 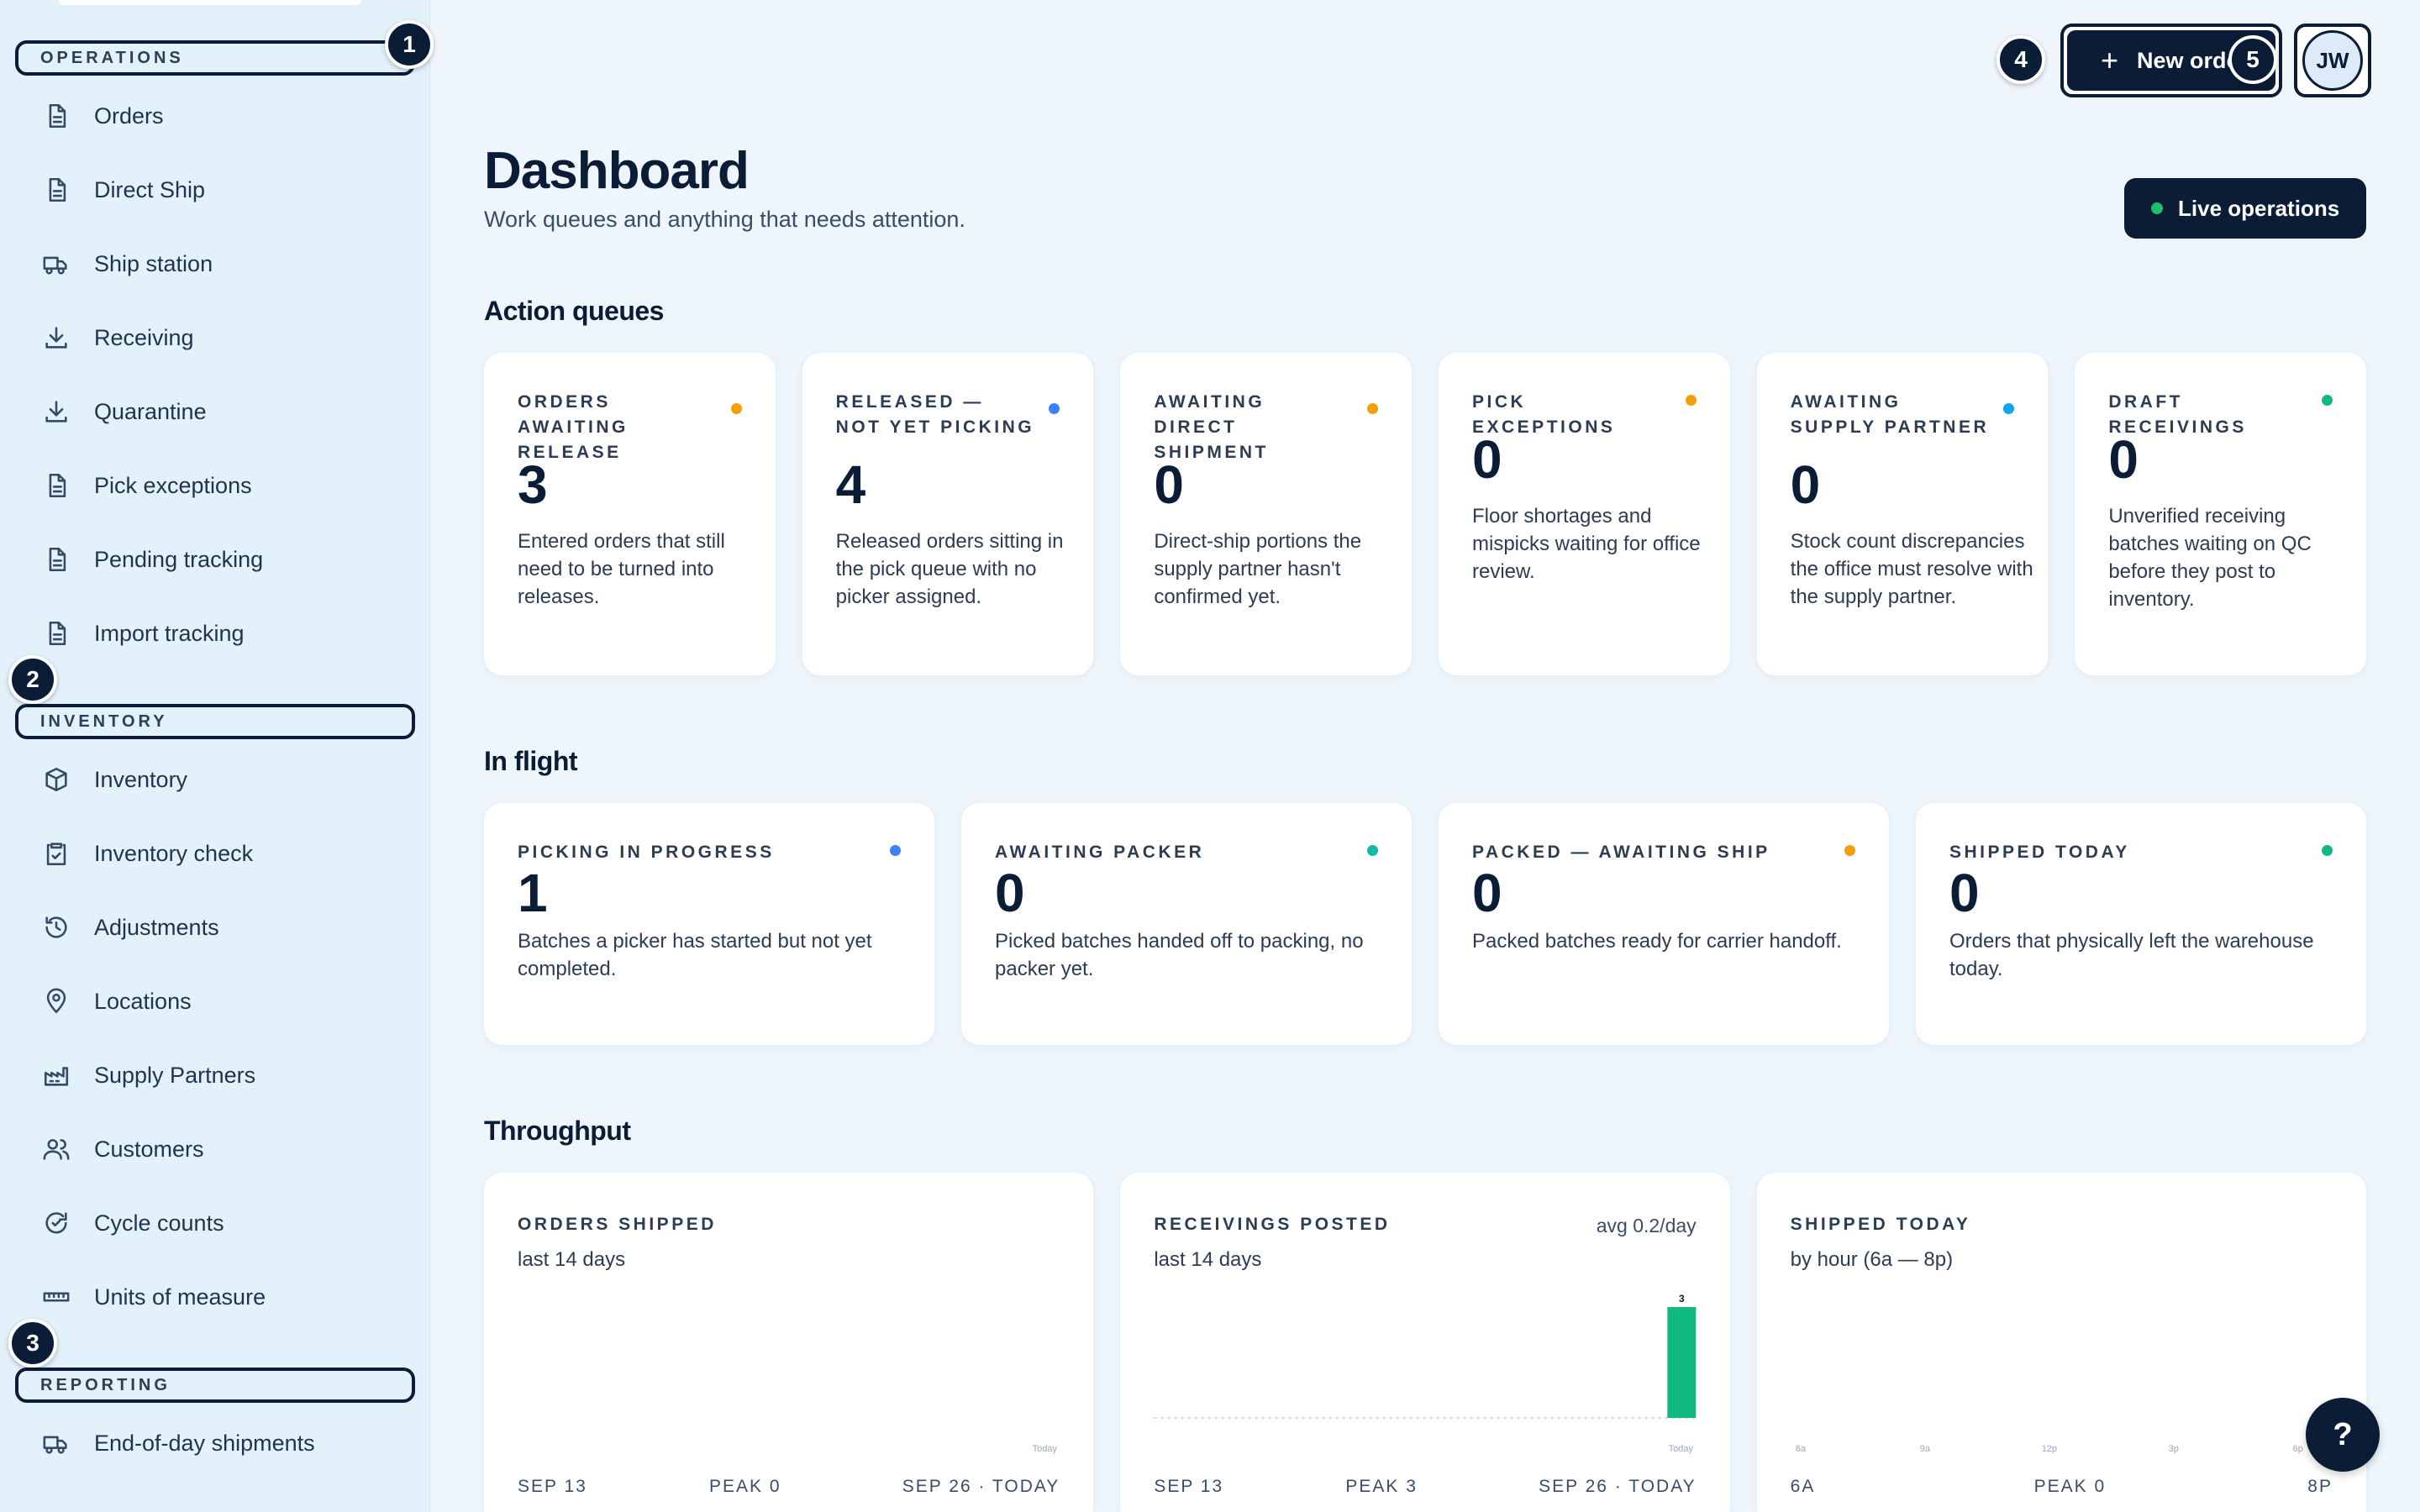 What do you see at coordinates (1425, 1373) in the screenshot?
I see `throughput-chart: 3 Today` at bounding box center [1425, 1373].